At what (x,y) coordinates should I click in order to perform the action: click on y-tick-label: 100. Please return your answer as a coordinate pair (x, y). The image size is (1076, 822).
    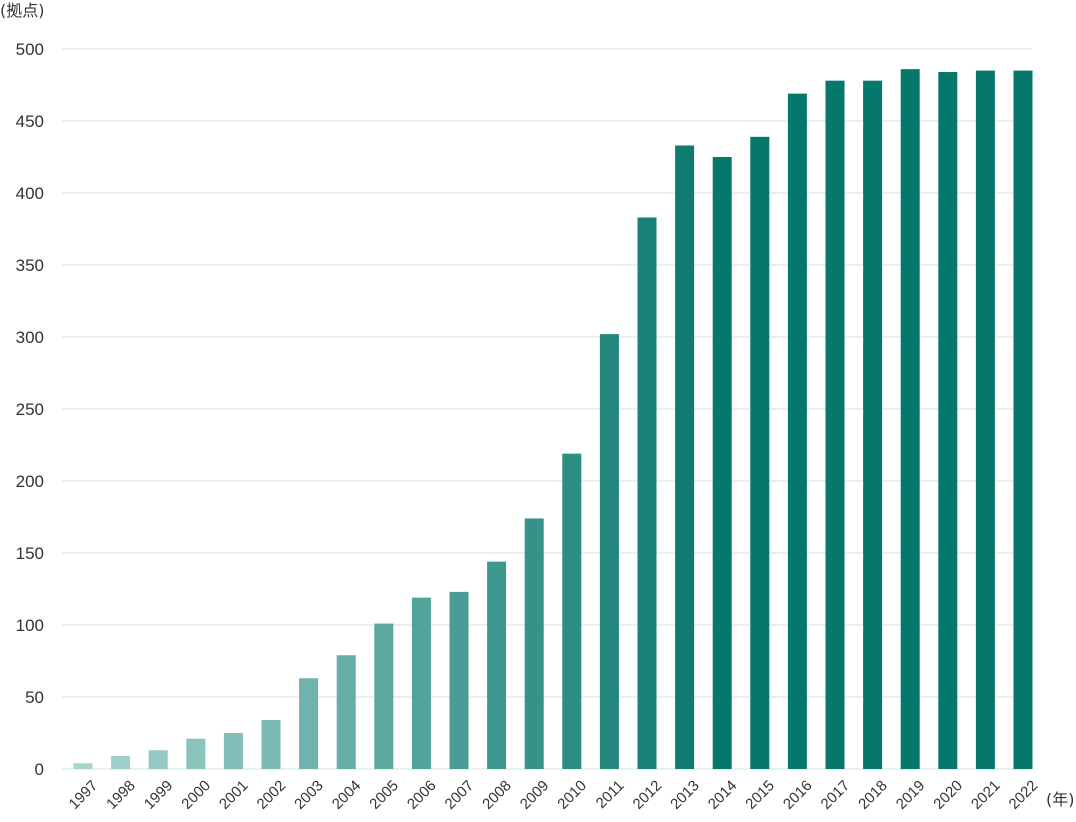
    Looking at the image, I should click on (30, 625).